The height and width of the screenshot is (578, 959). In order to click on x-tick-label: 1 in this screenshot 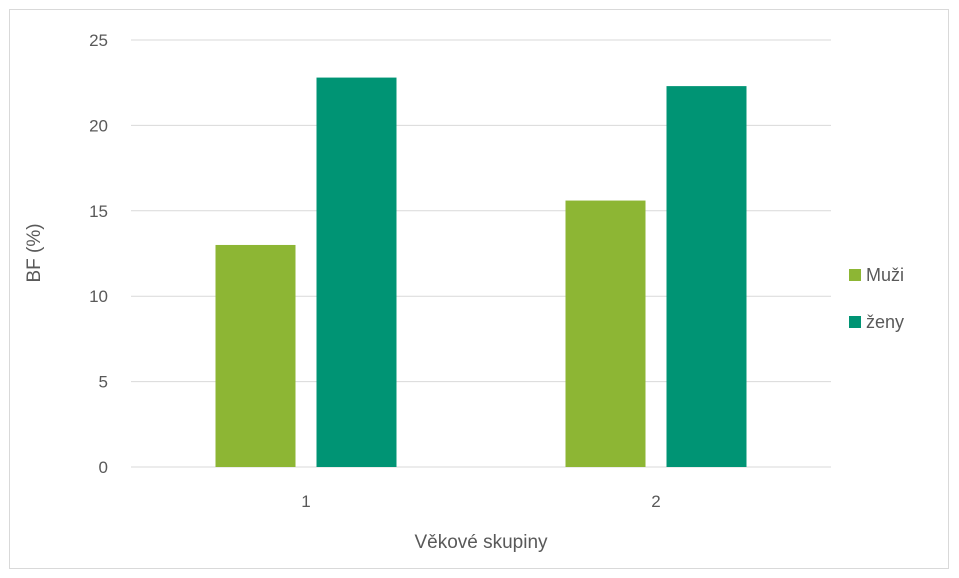, I will do `click(305, 501)`.